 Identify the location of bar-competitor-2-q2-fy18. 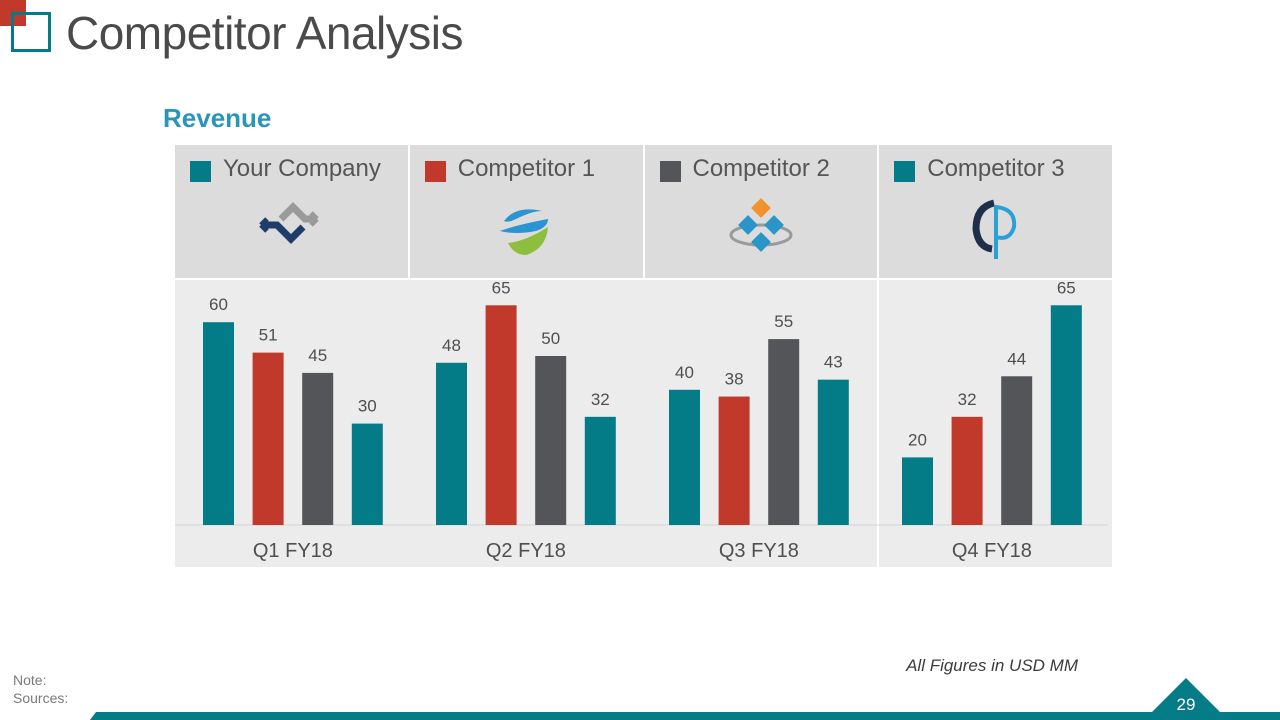
(551, 440).